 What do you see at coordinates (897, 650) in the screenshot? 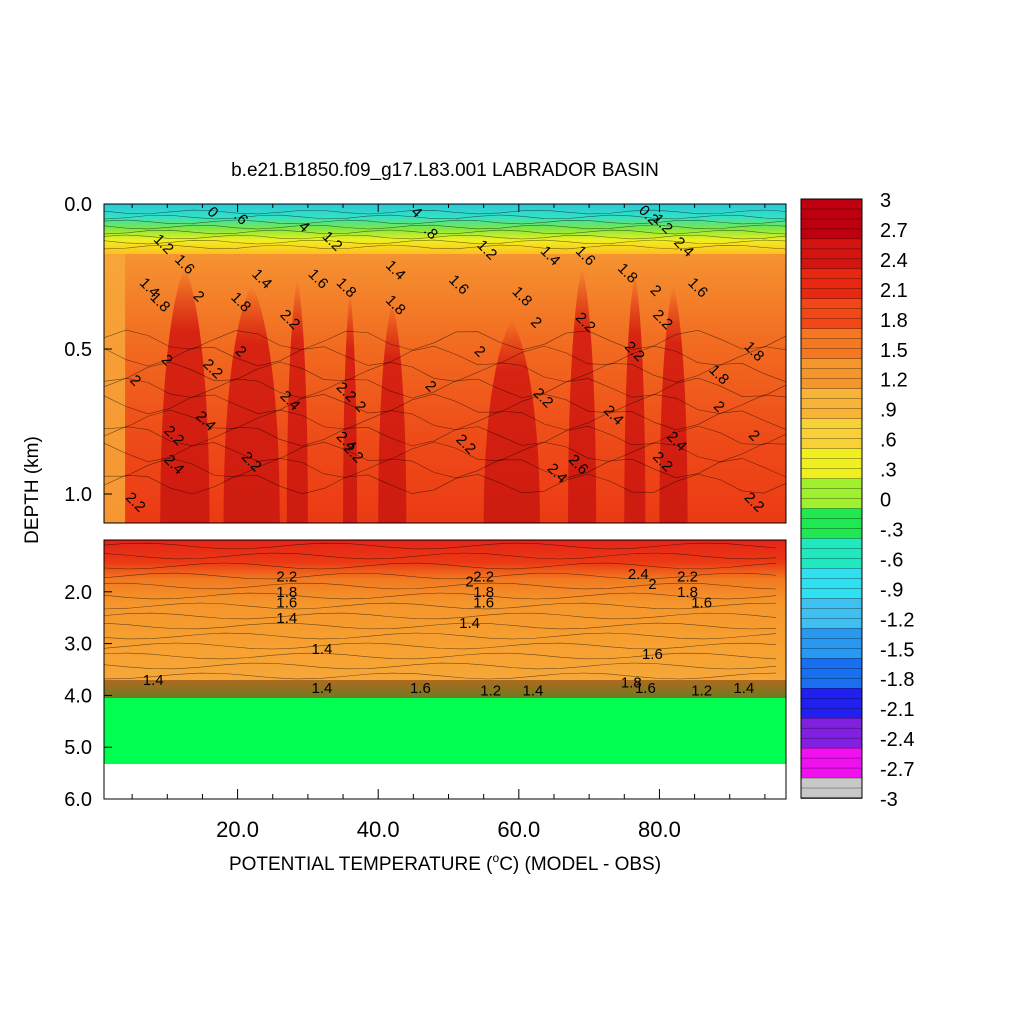
I see `colorbar-label: -1.5` at bounding box center [897, 650].